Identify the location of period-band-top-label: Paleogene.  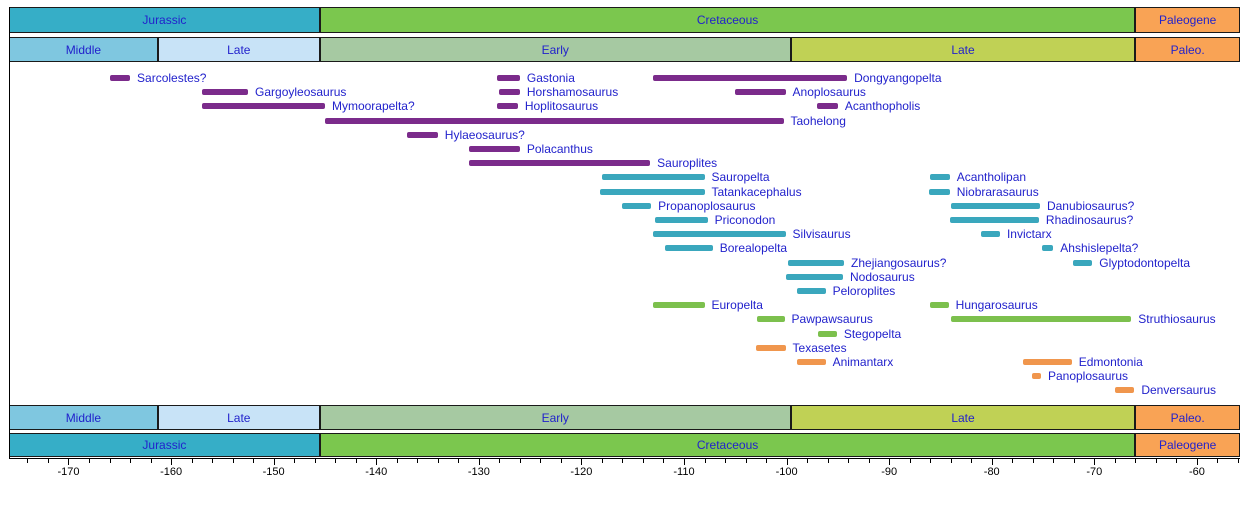
(1187, 20).